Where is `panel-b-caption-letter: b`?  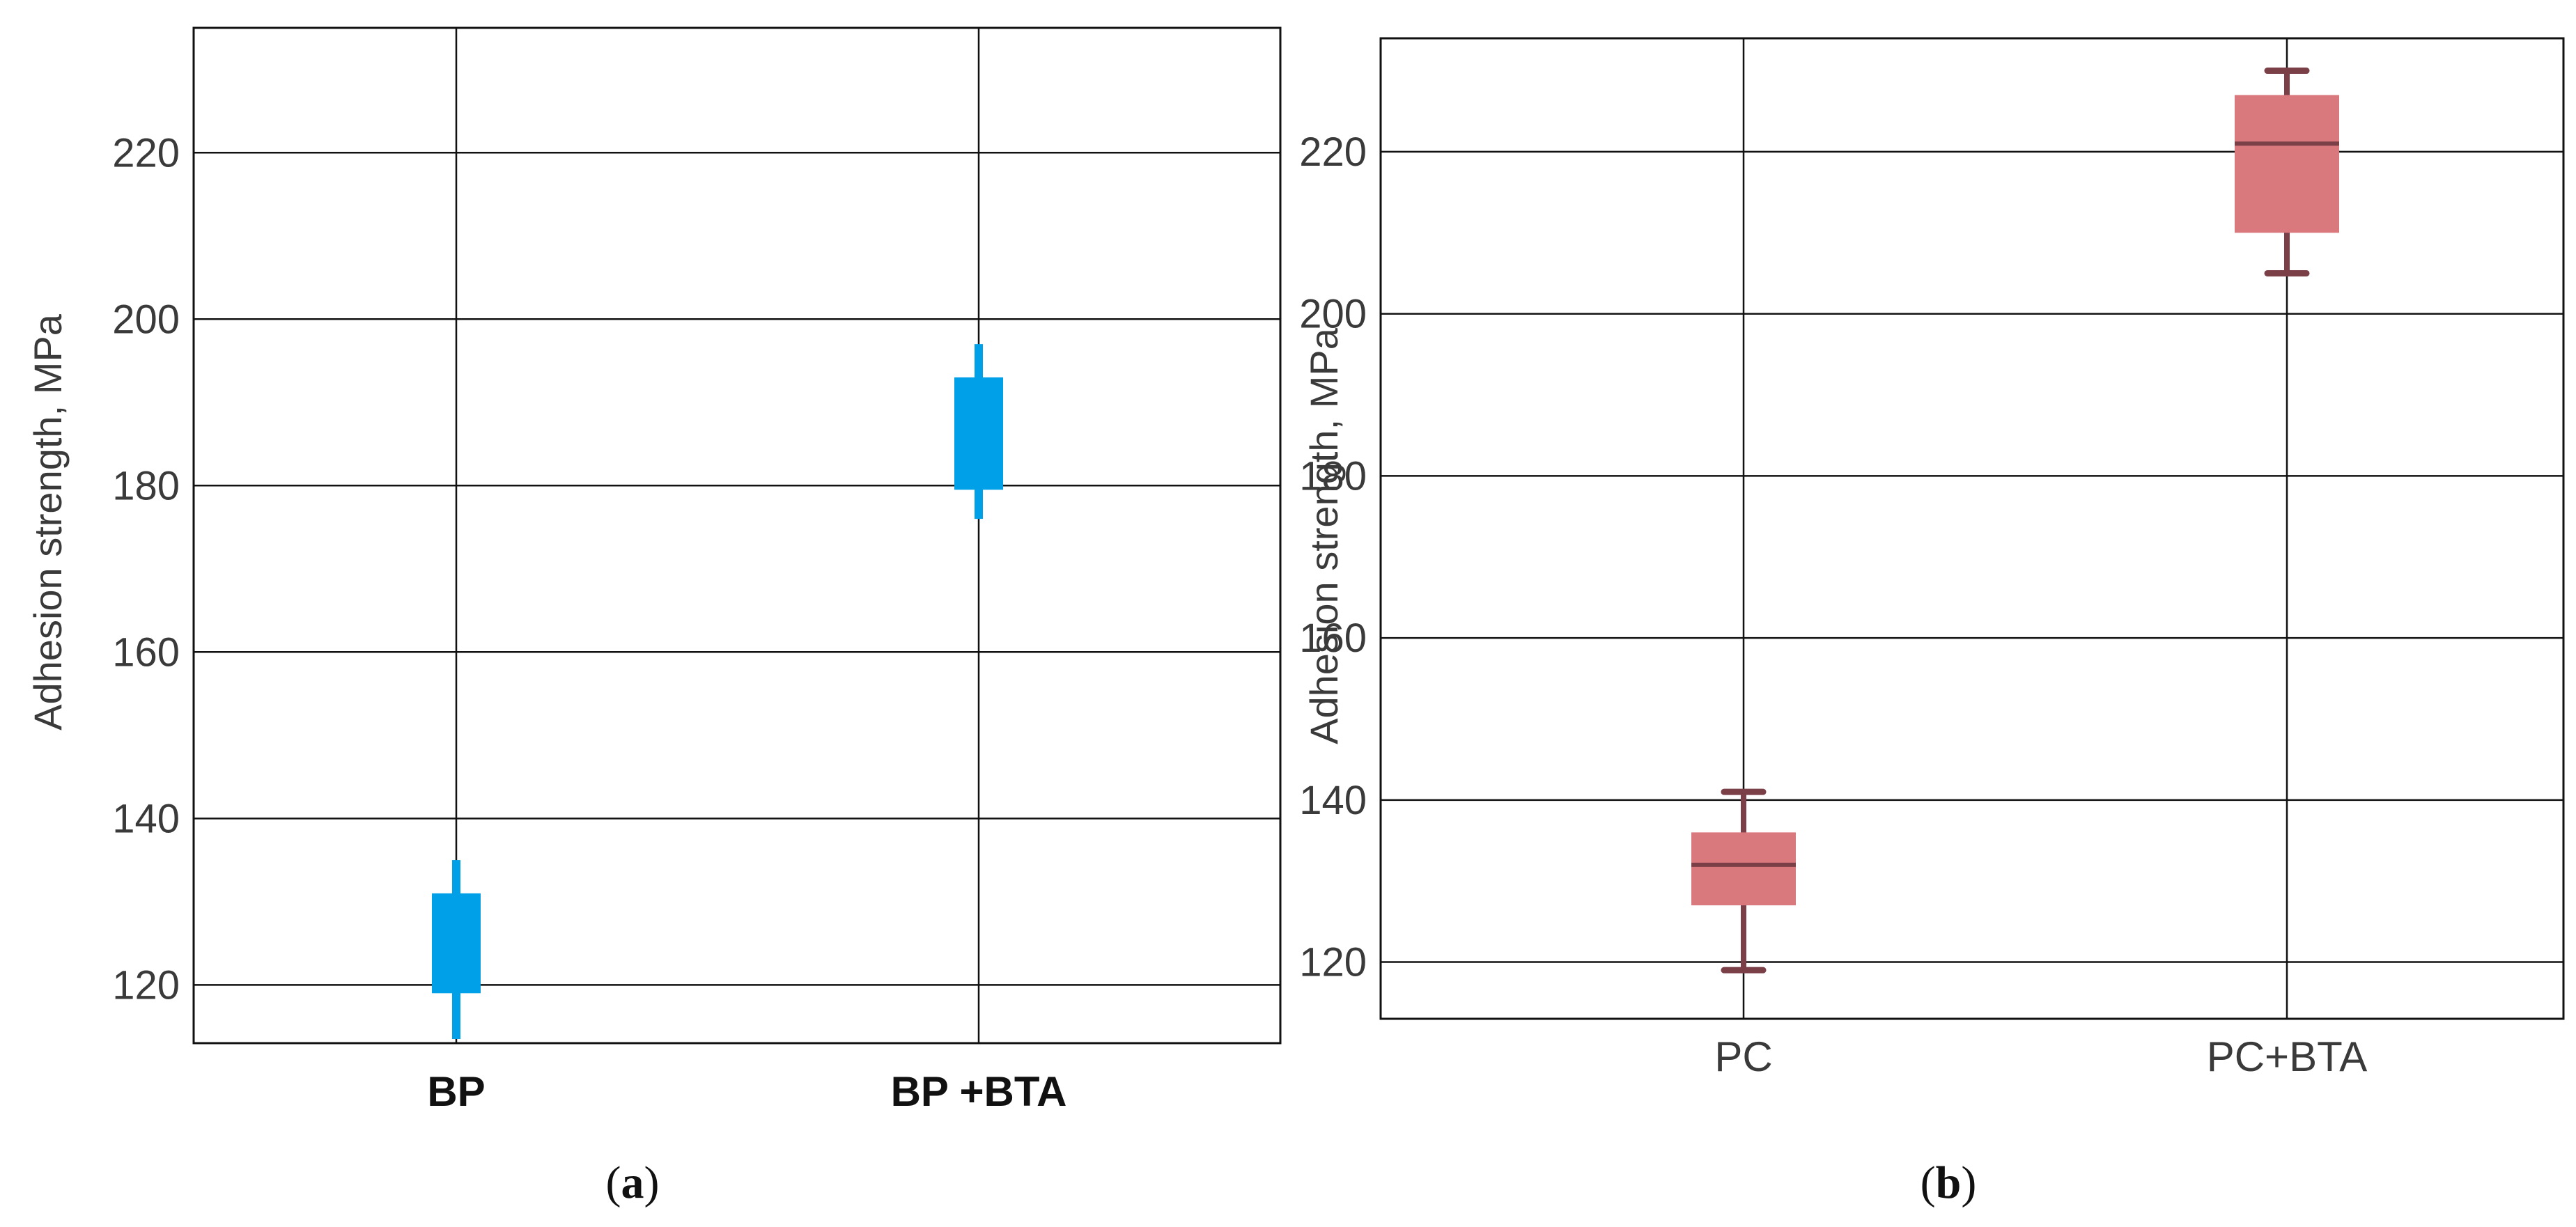
panel-b-caption-letter: b is located at coordinates (1949, 1183).